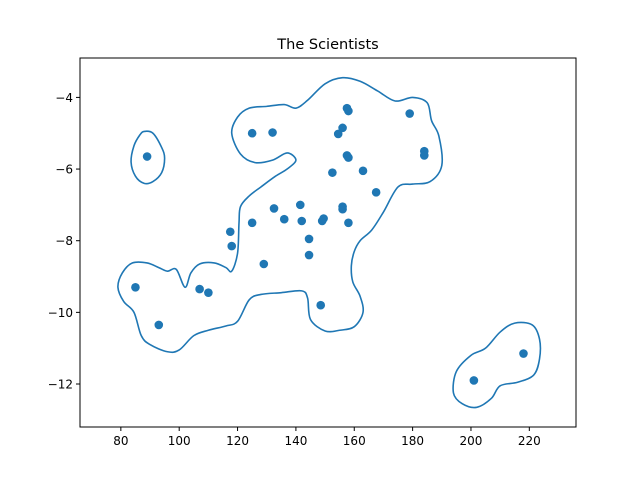  Describe the element at coordinates (471, 441) in the screenshot. I see `x-tick-label: 200` at that location.